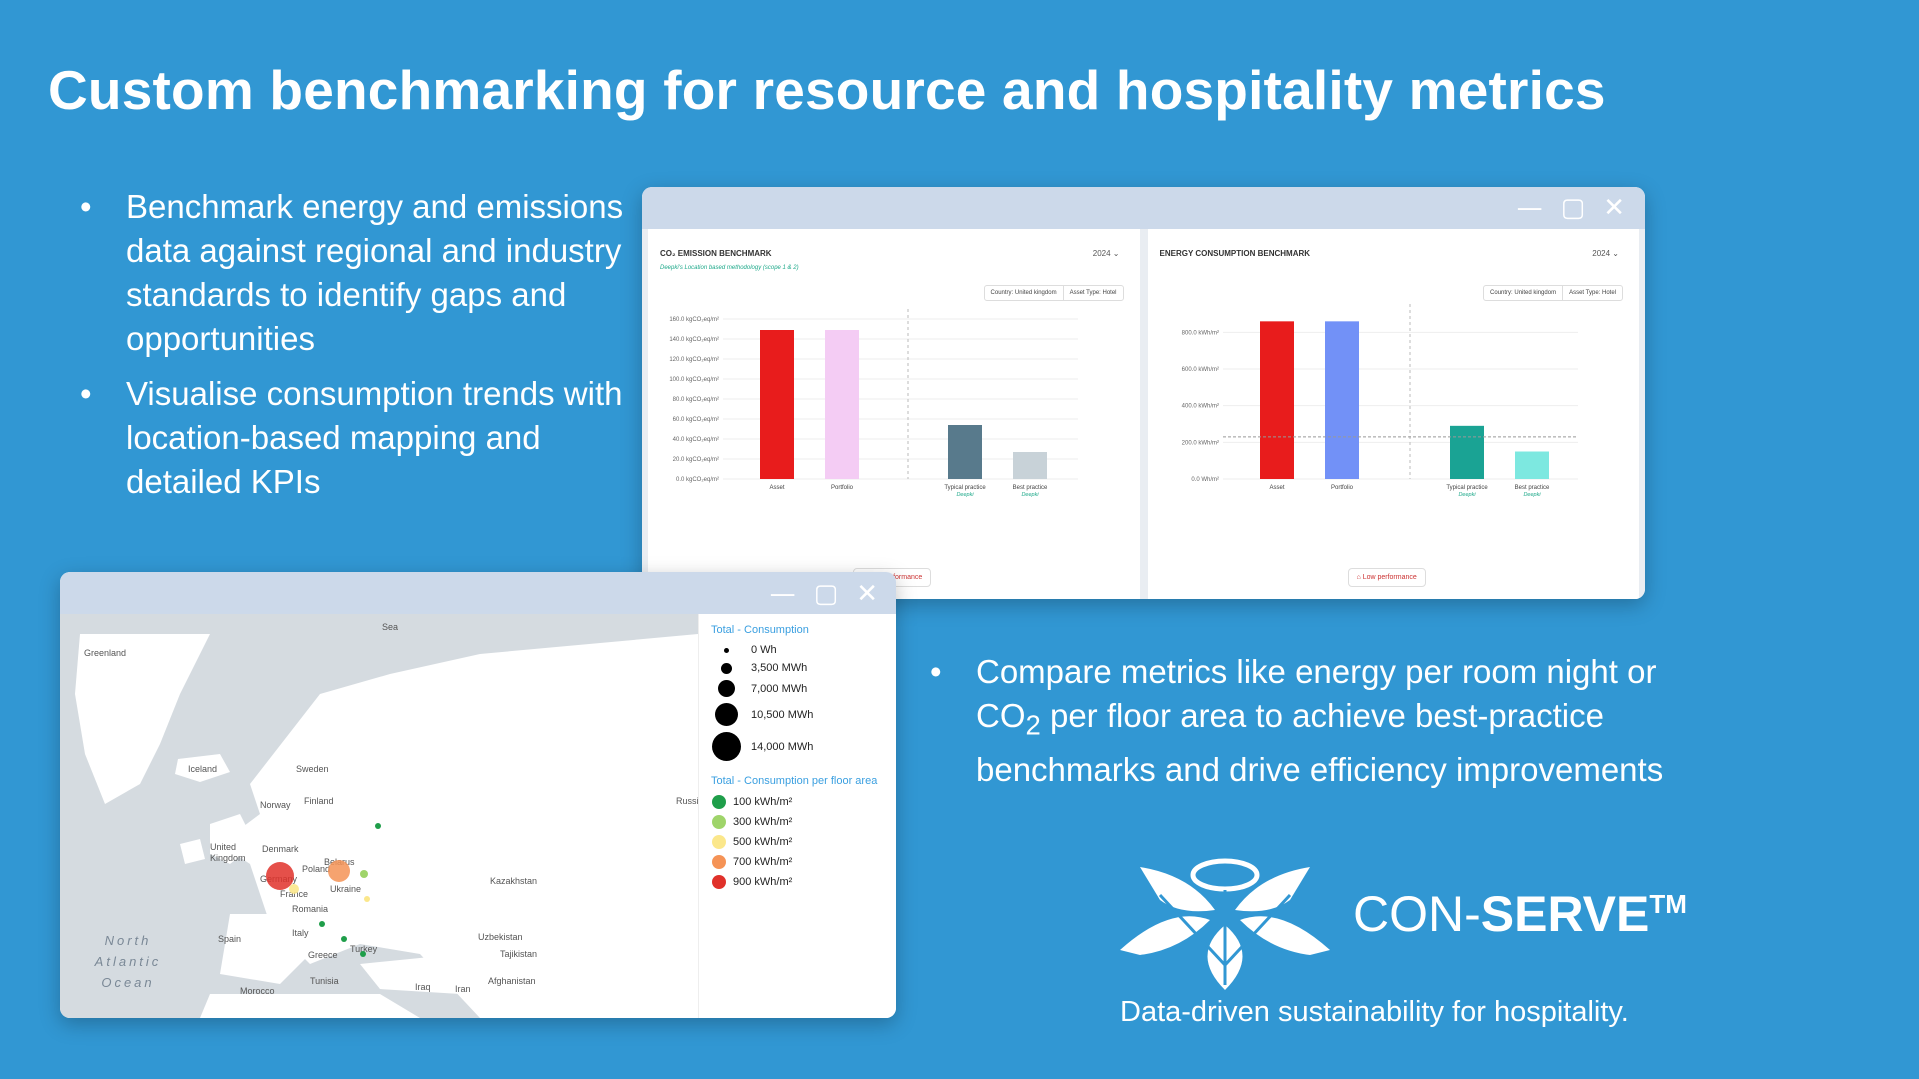 This screenshot has width=1919, height=1079. I want to click on low-performance-label: Low performance, so click(1389, 577).